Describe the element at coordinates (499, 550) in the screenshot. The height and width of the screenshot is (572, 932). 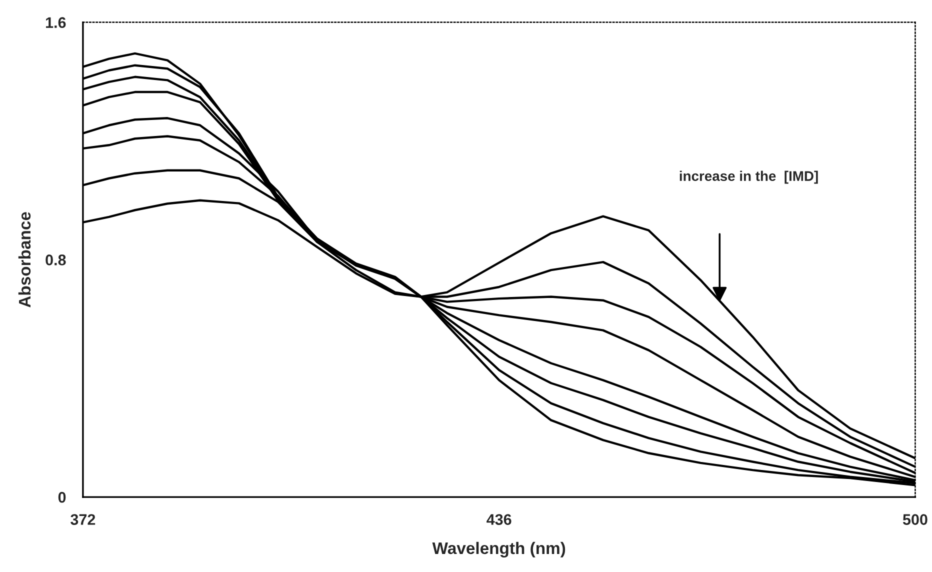
I see `x-axis-title: Wavelength (nm)` at that location.